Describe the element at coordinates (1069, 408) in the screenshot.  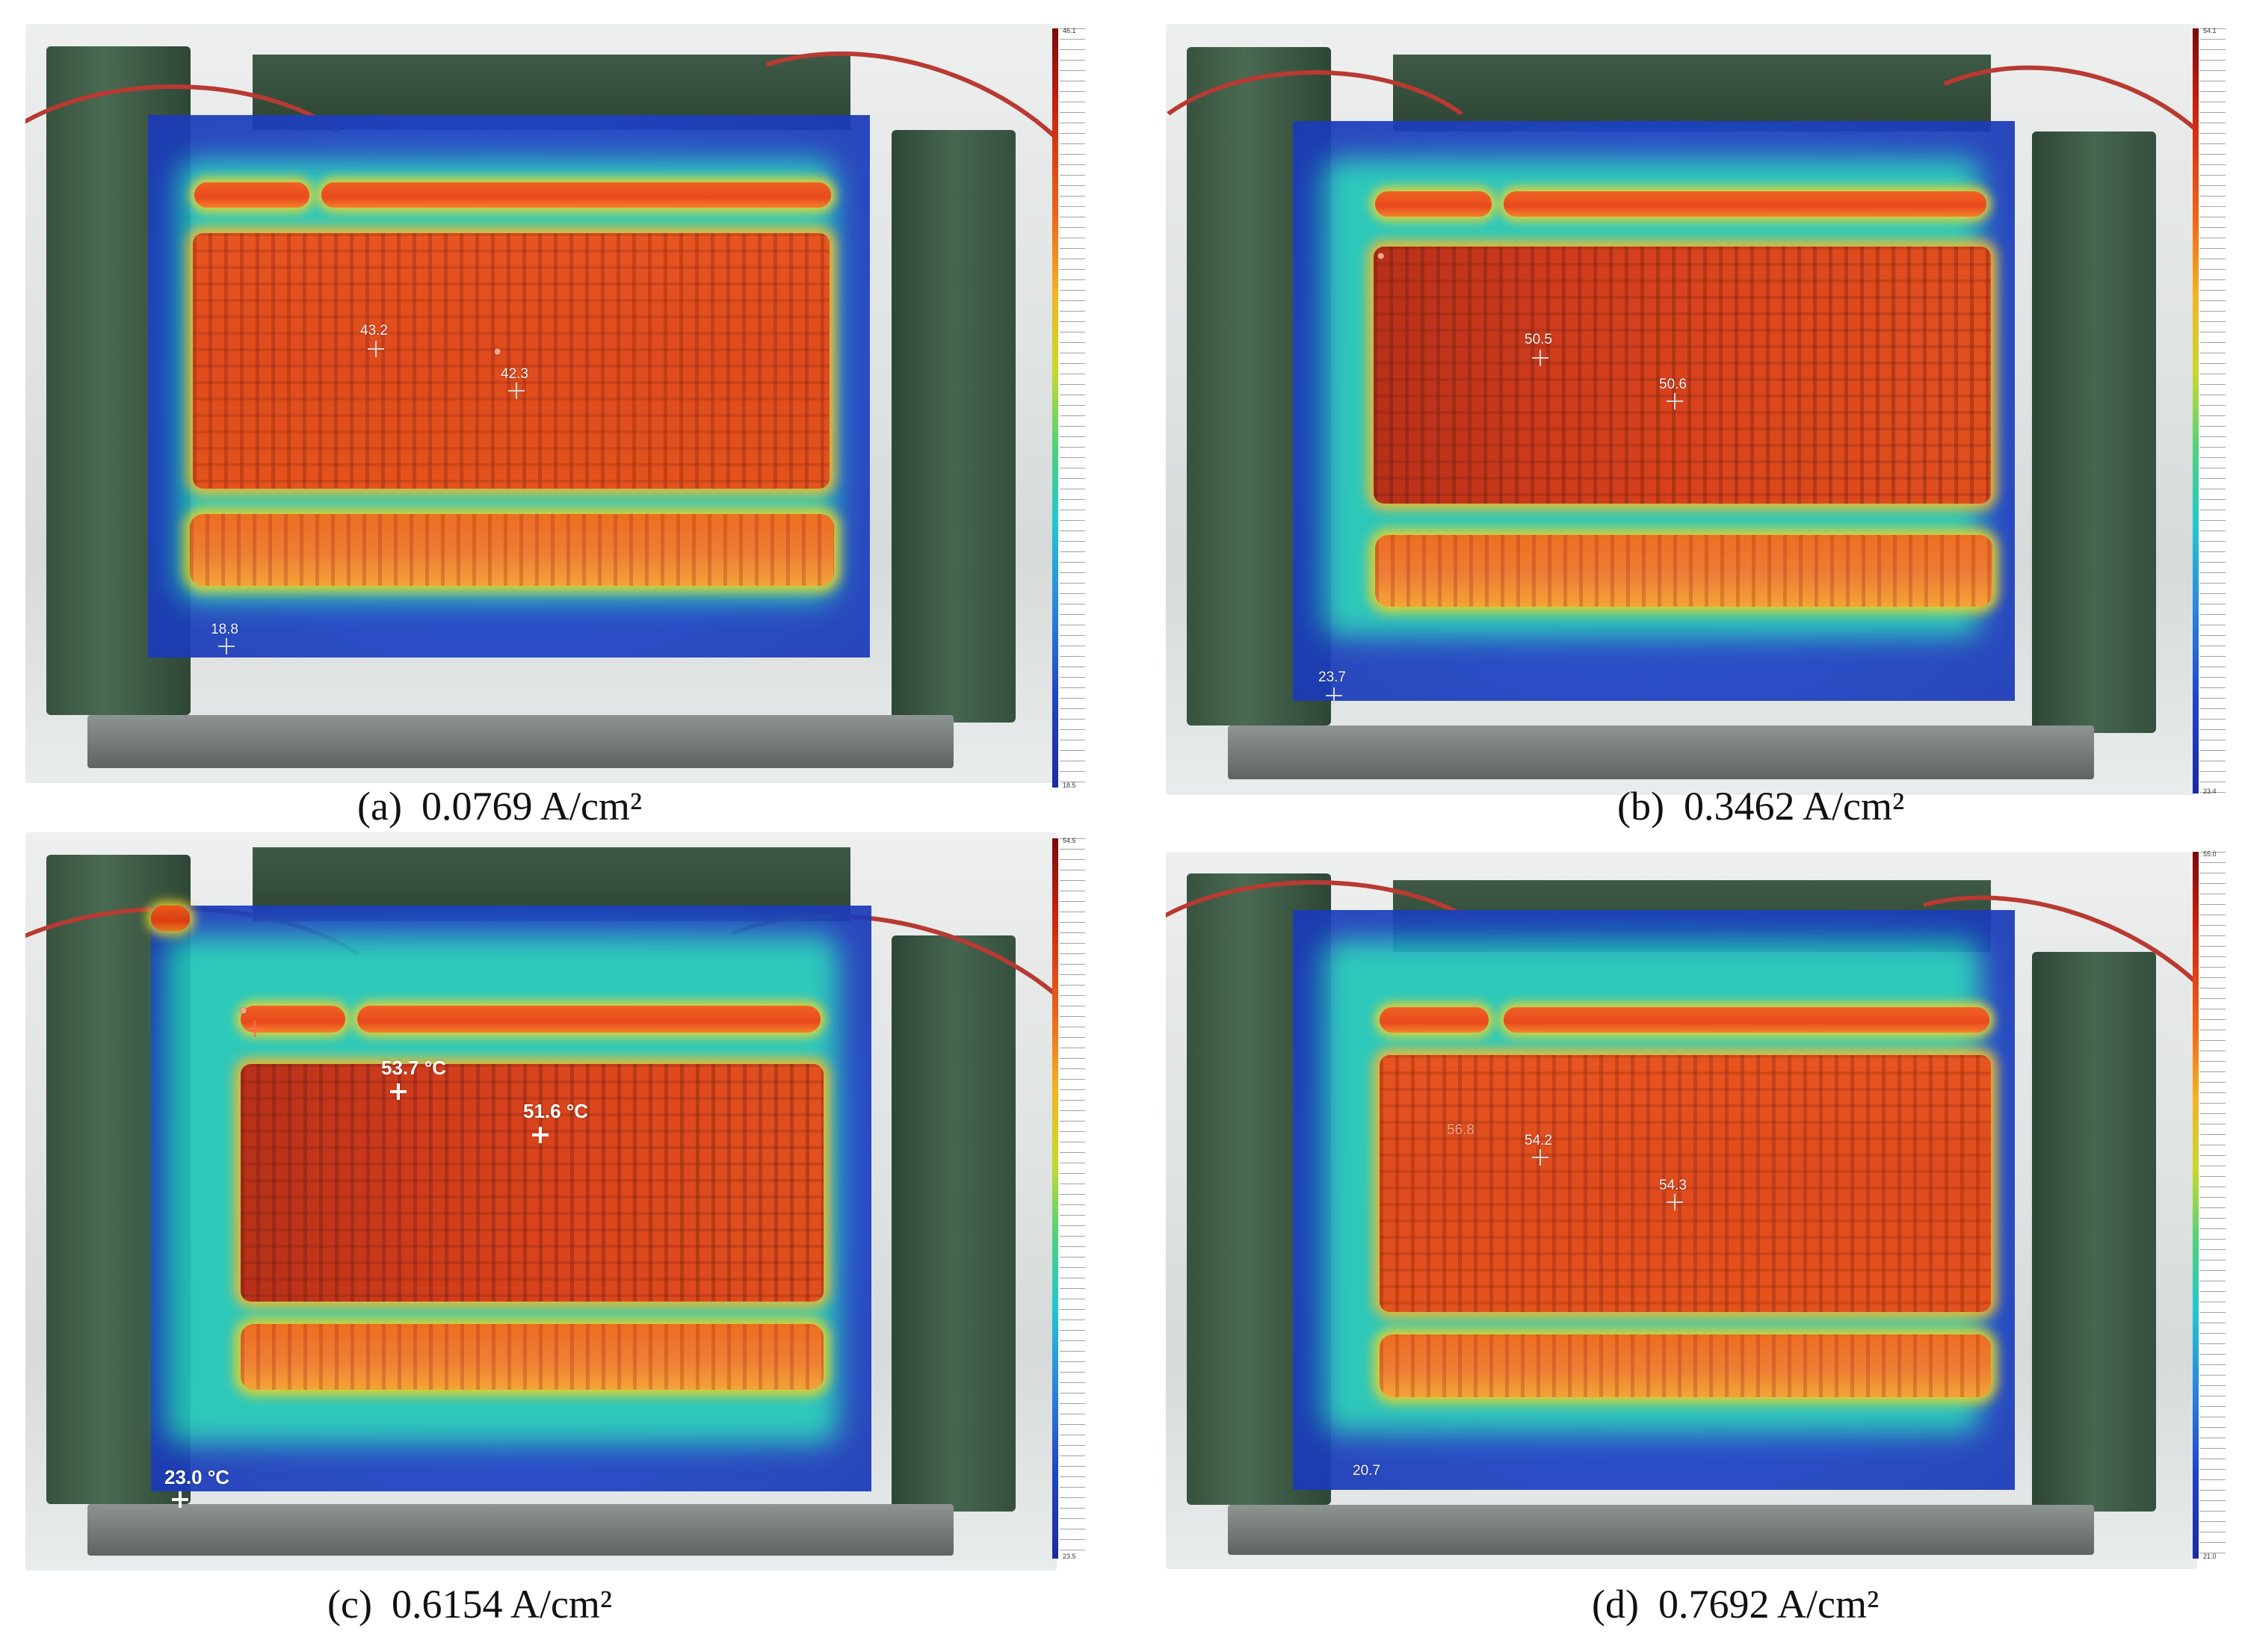
I see `color-scale-bar-a: 46.1 18.5` at that location.